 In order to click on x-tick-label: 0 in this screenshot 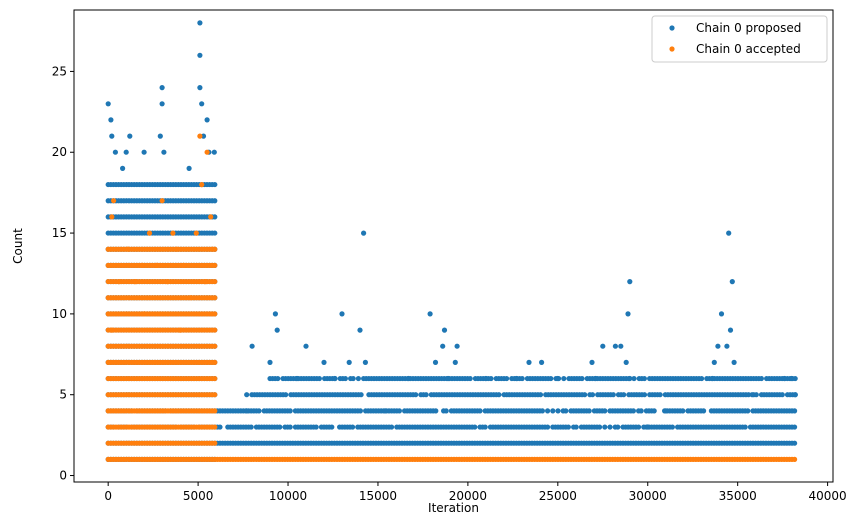, I will do `click(108, 496)`.